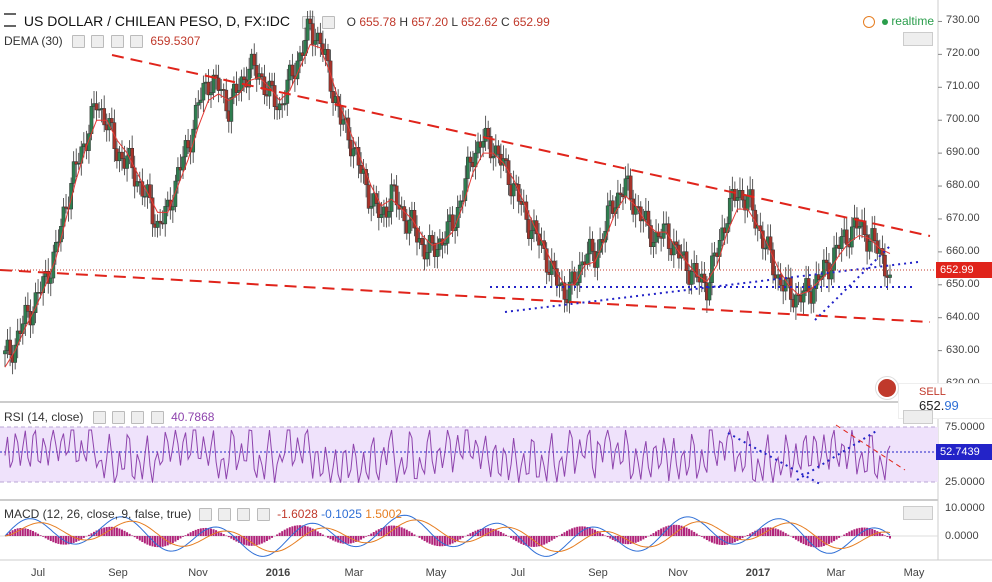 This screenshot has height=582, width=992. Describe the element at coordinates (887, 388) in the screenshot. I see `flag-icon` at that location.